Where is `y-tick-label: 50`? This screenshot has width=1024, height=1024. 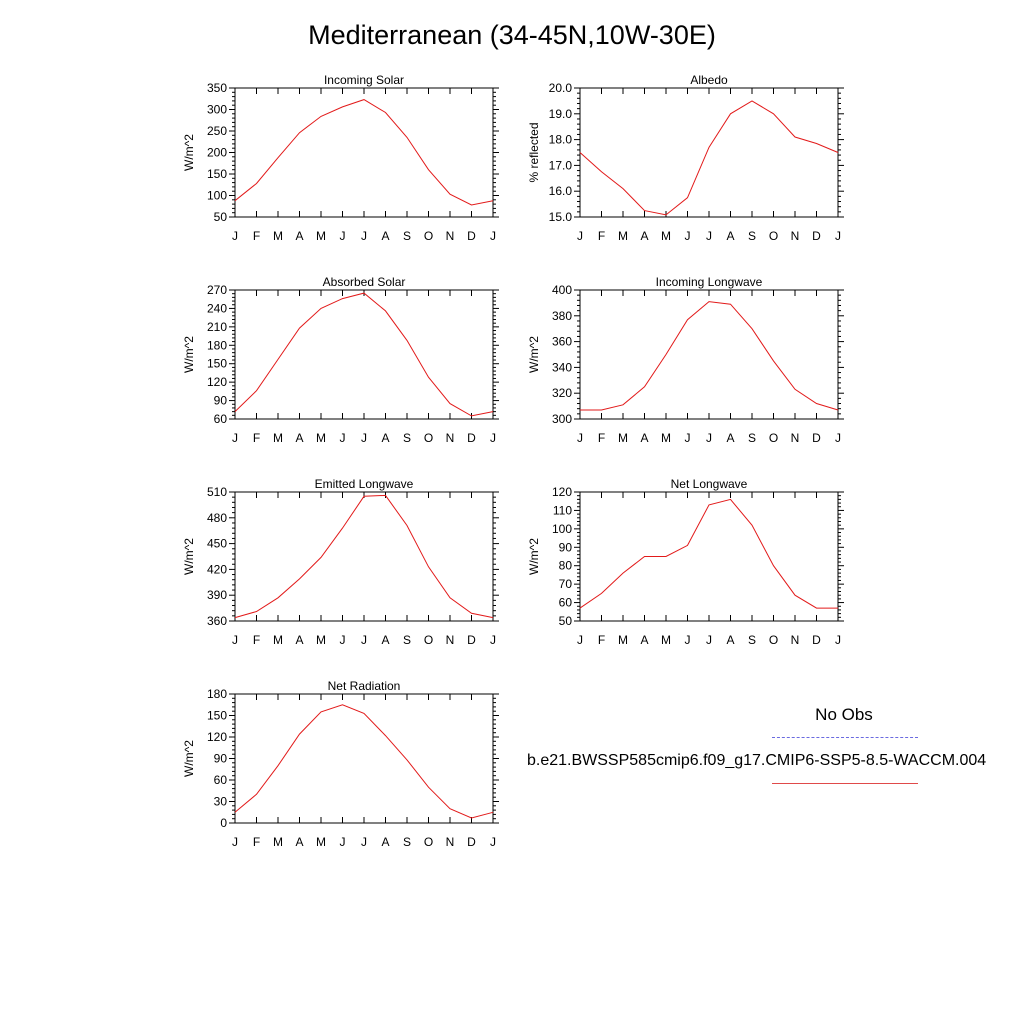 y-tick-label: 50 is located at coordinates (566, 621).